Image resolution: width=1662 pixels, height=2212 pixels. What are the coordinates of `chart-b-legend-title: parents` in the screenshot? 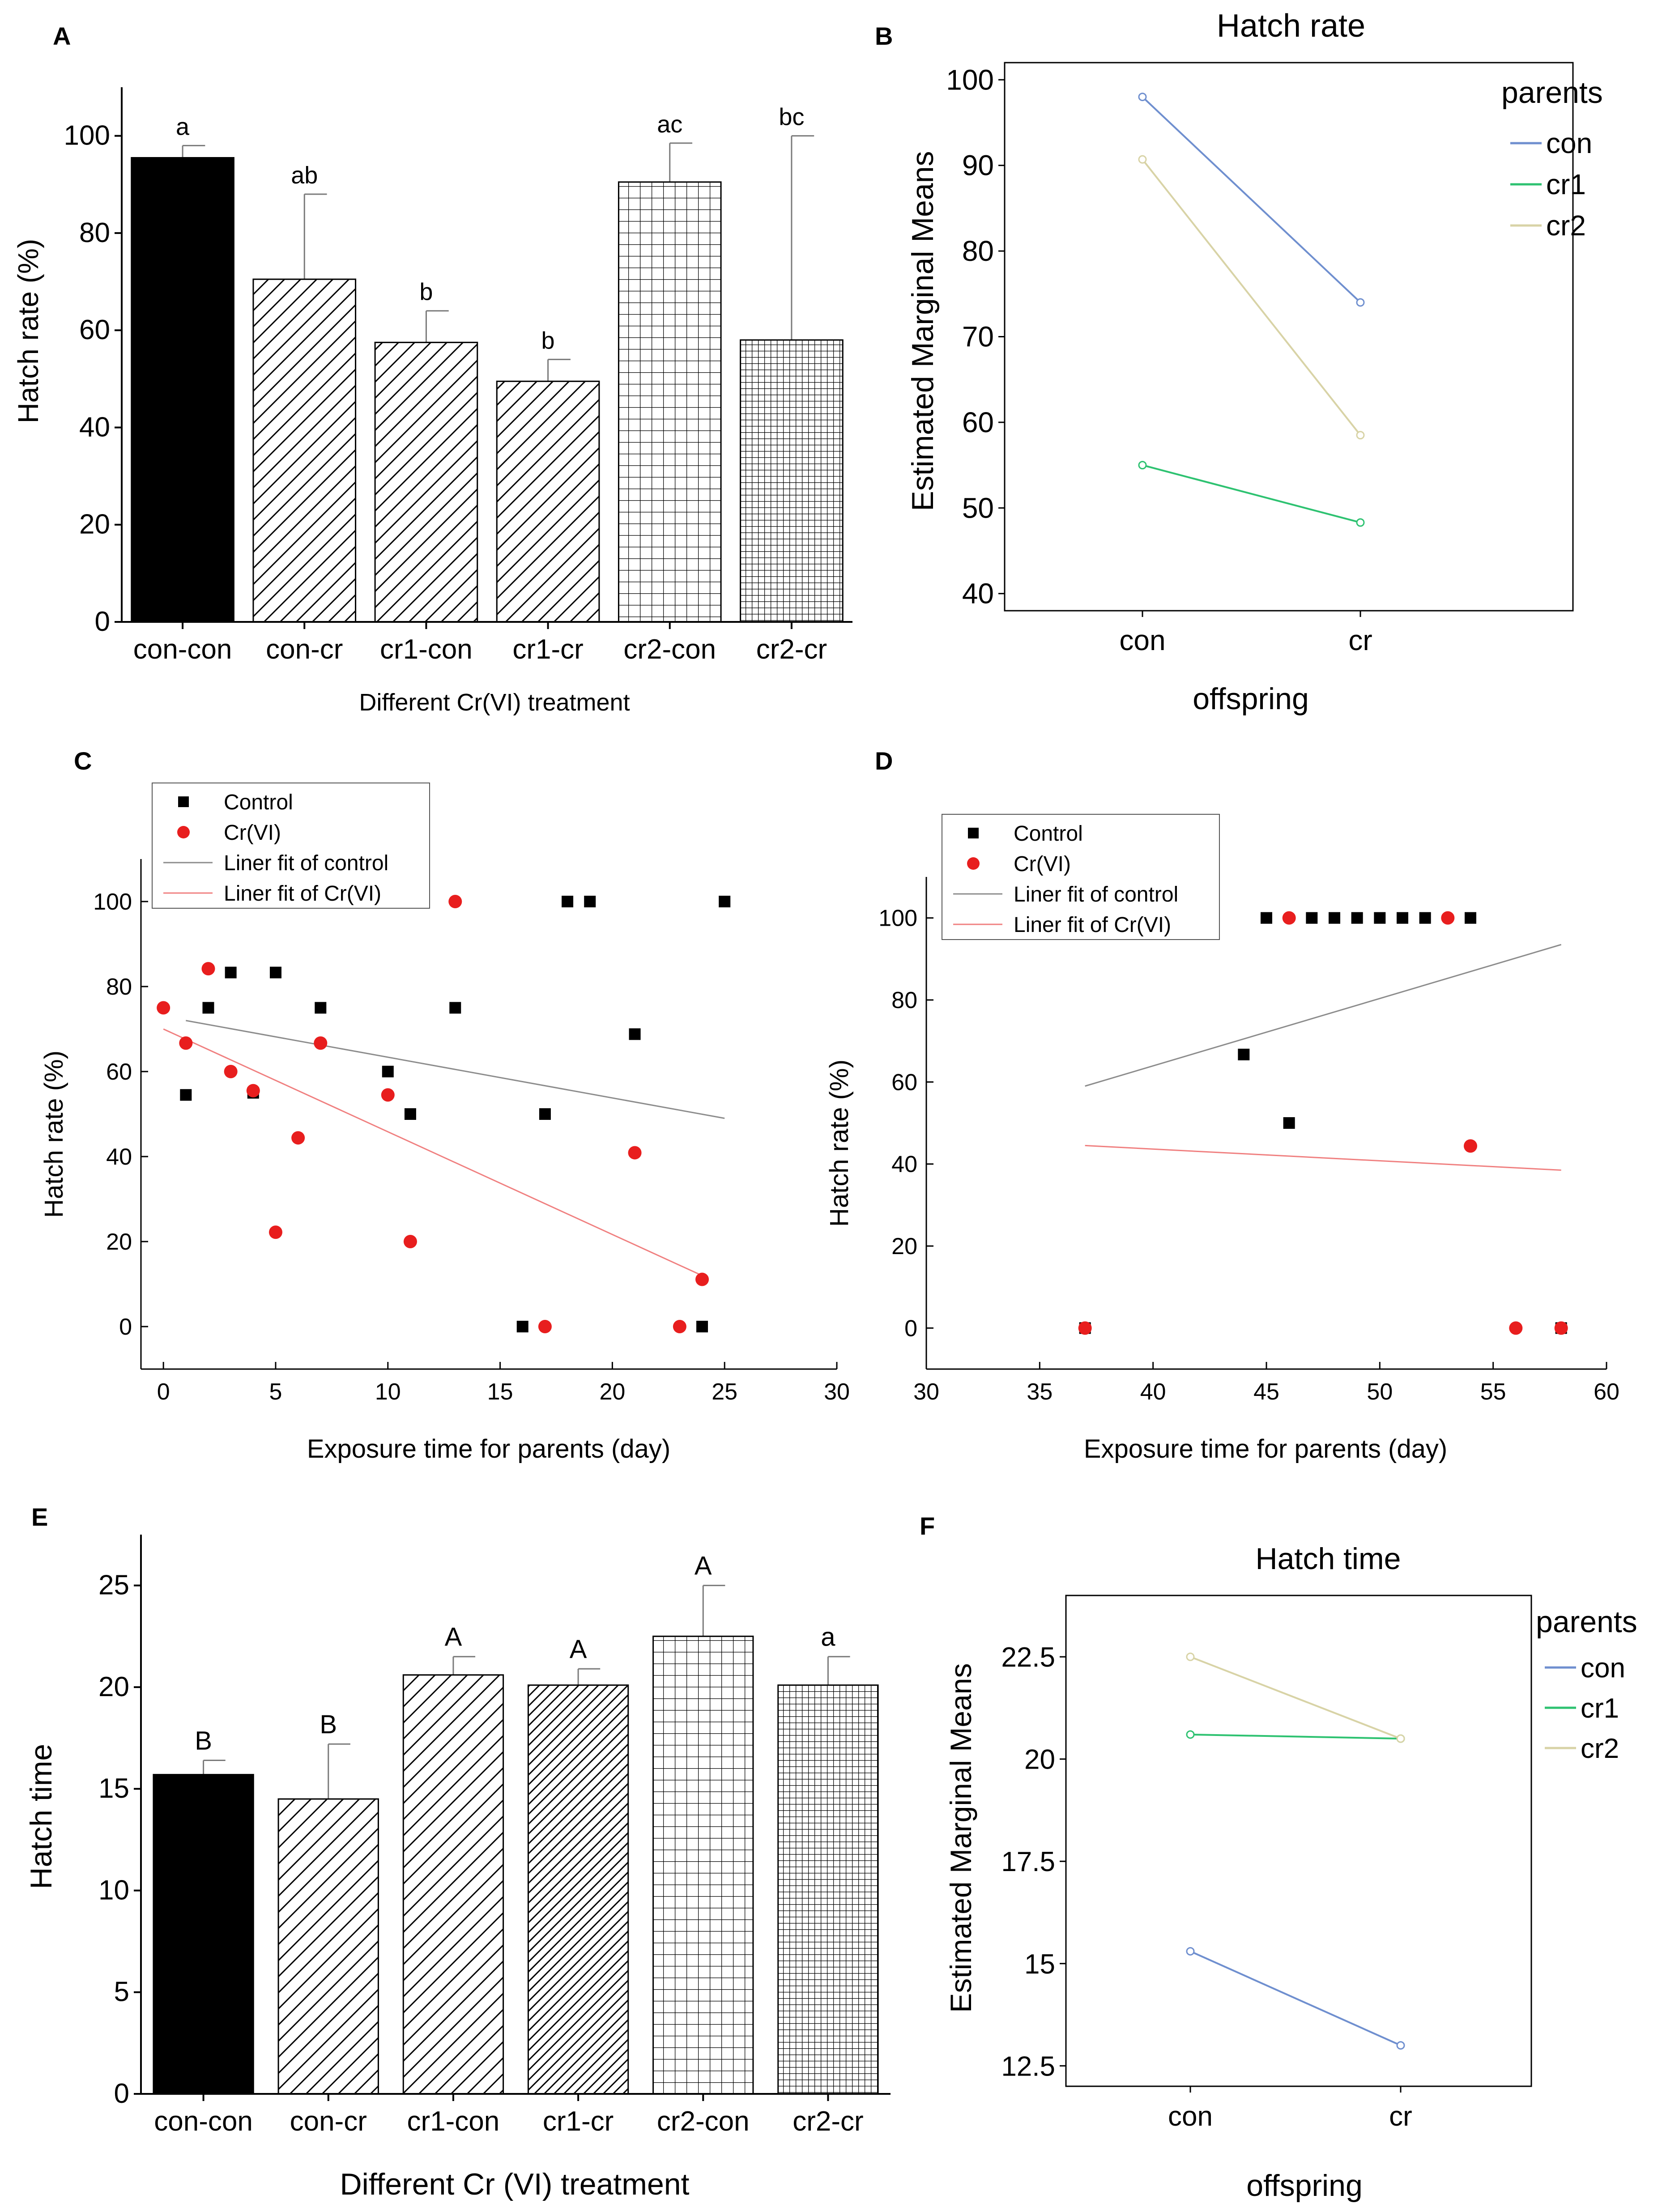 It's located at (1552, 93).